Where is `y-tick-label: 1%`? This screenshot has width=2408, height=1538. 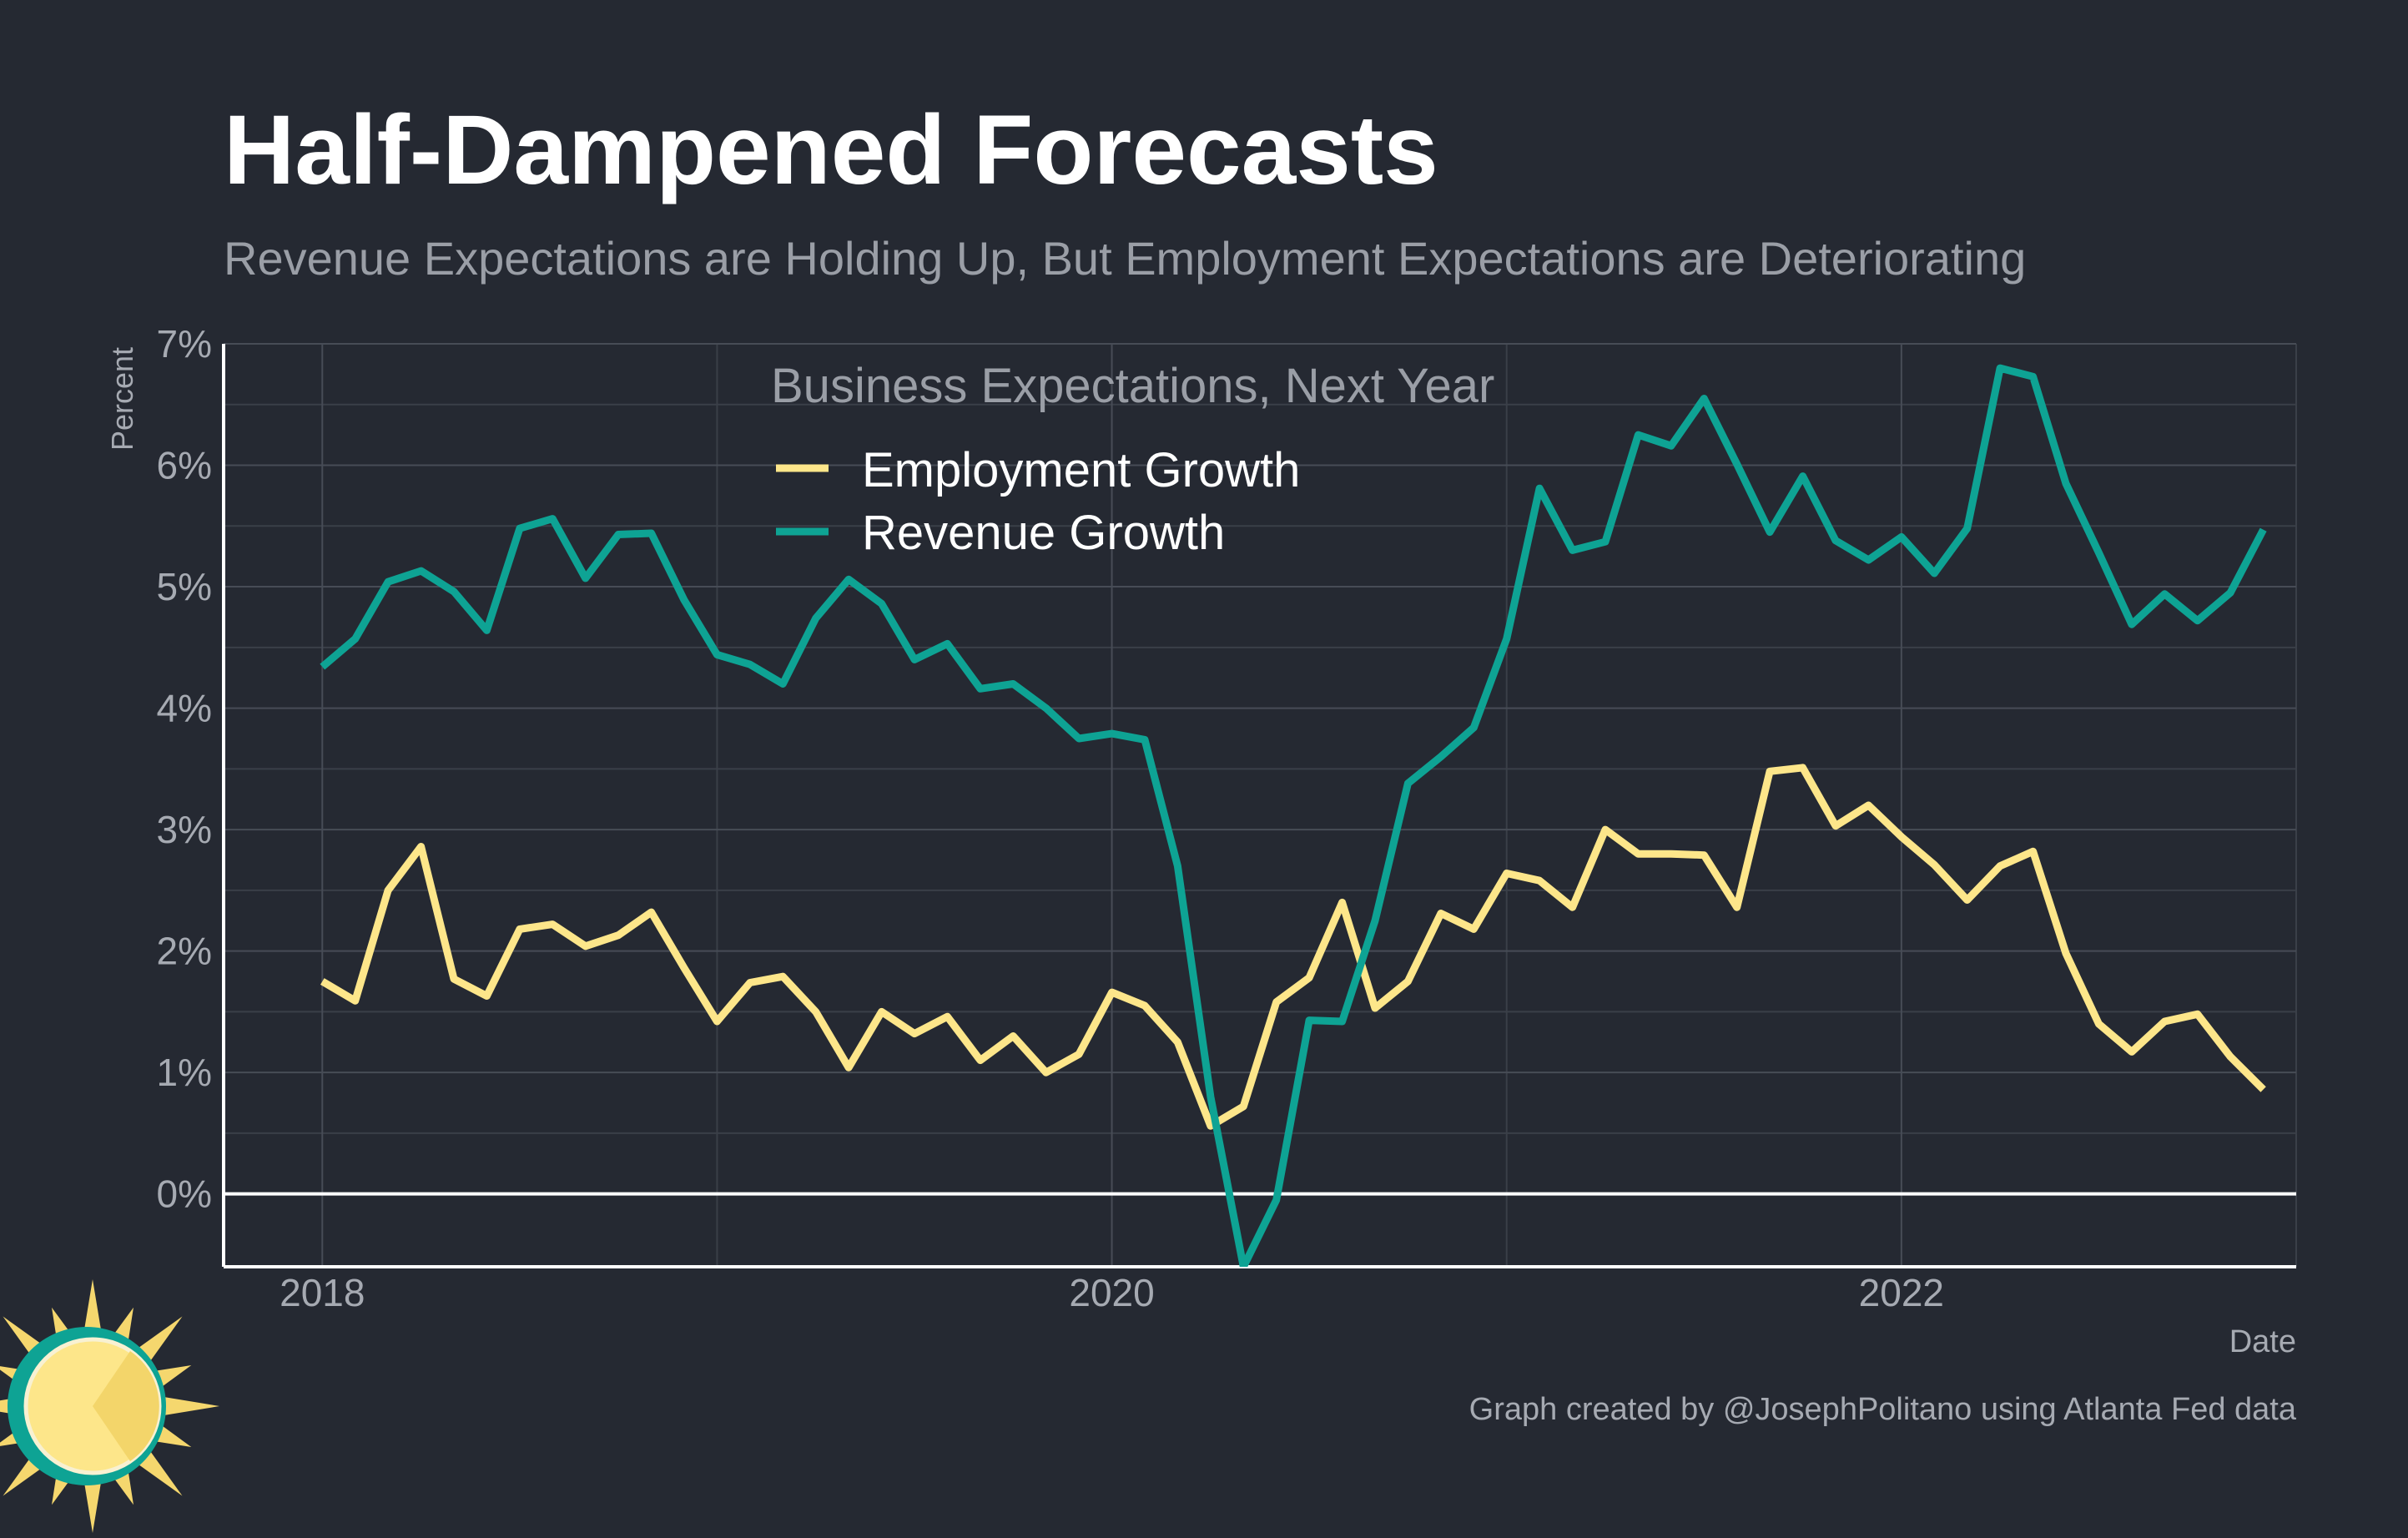 y-tick-label: 1% is located at coordinates (184, 1072).